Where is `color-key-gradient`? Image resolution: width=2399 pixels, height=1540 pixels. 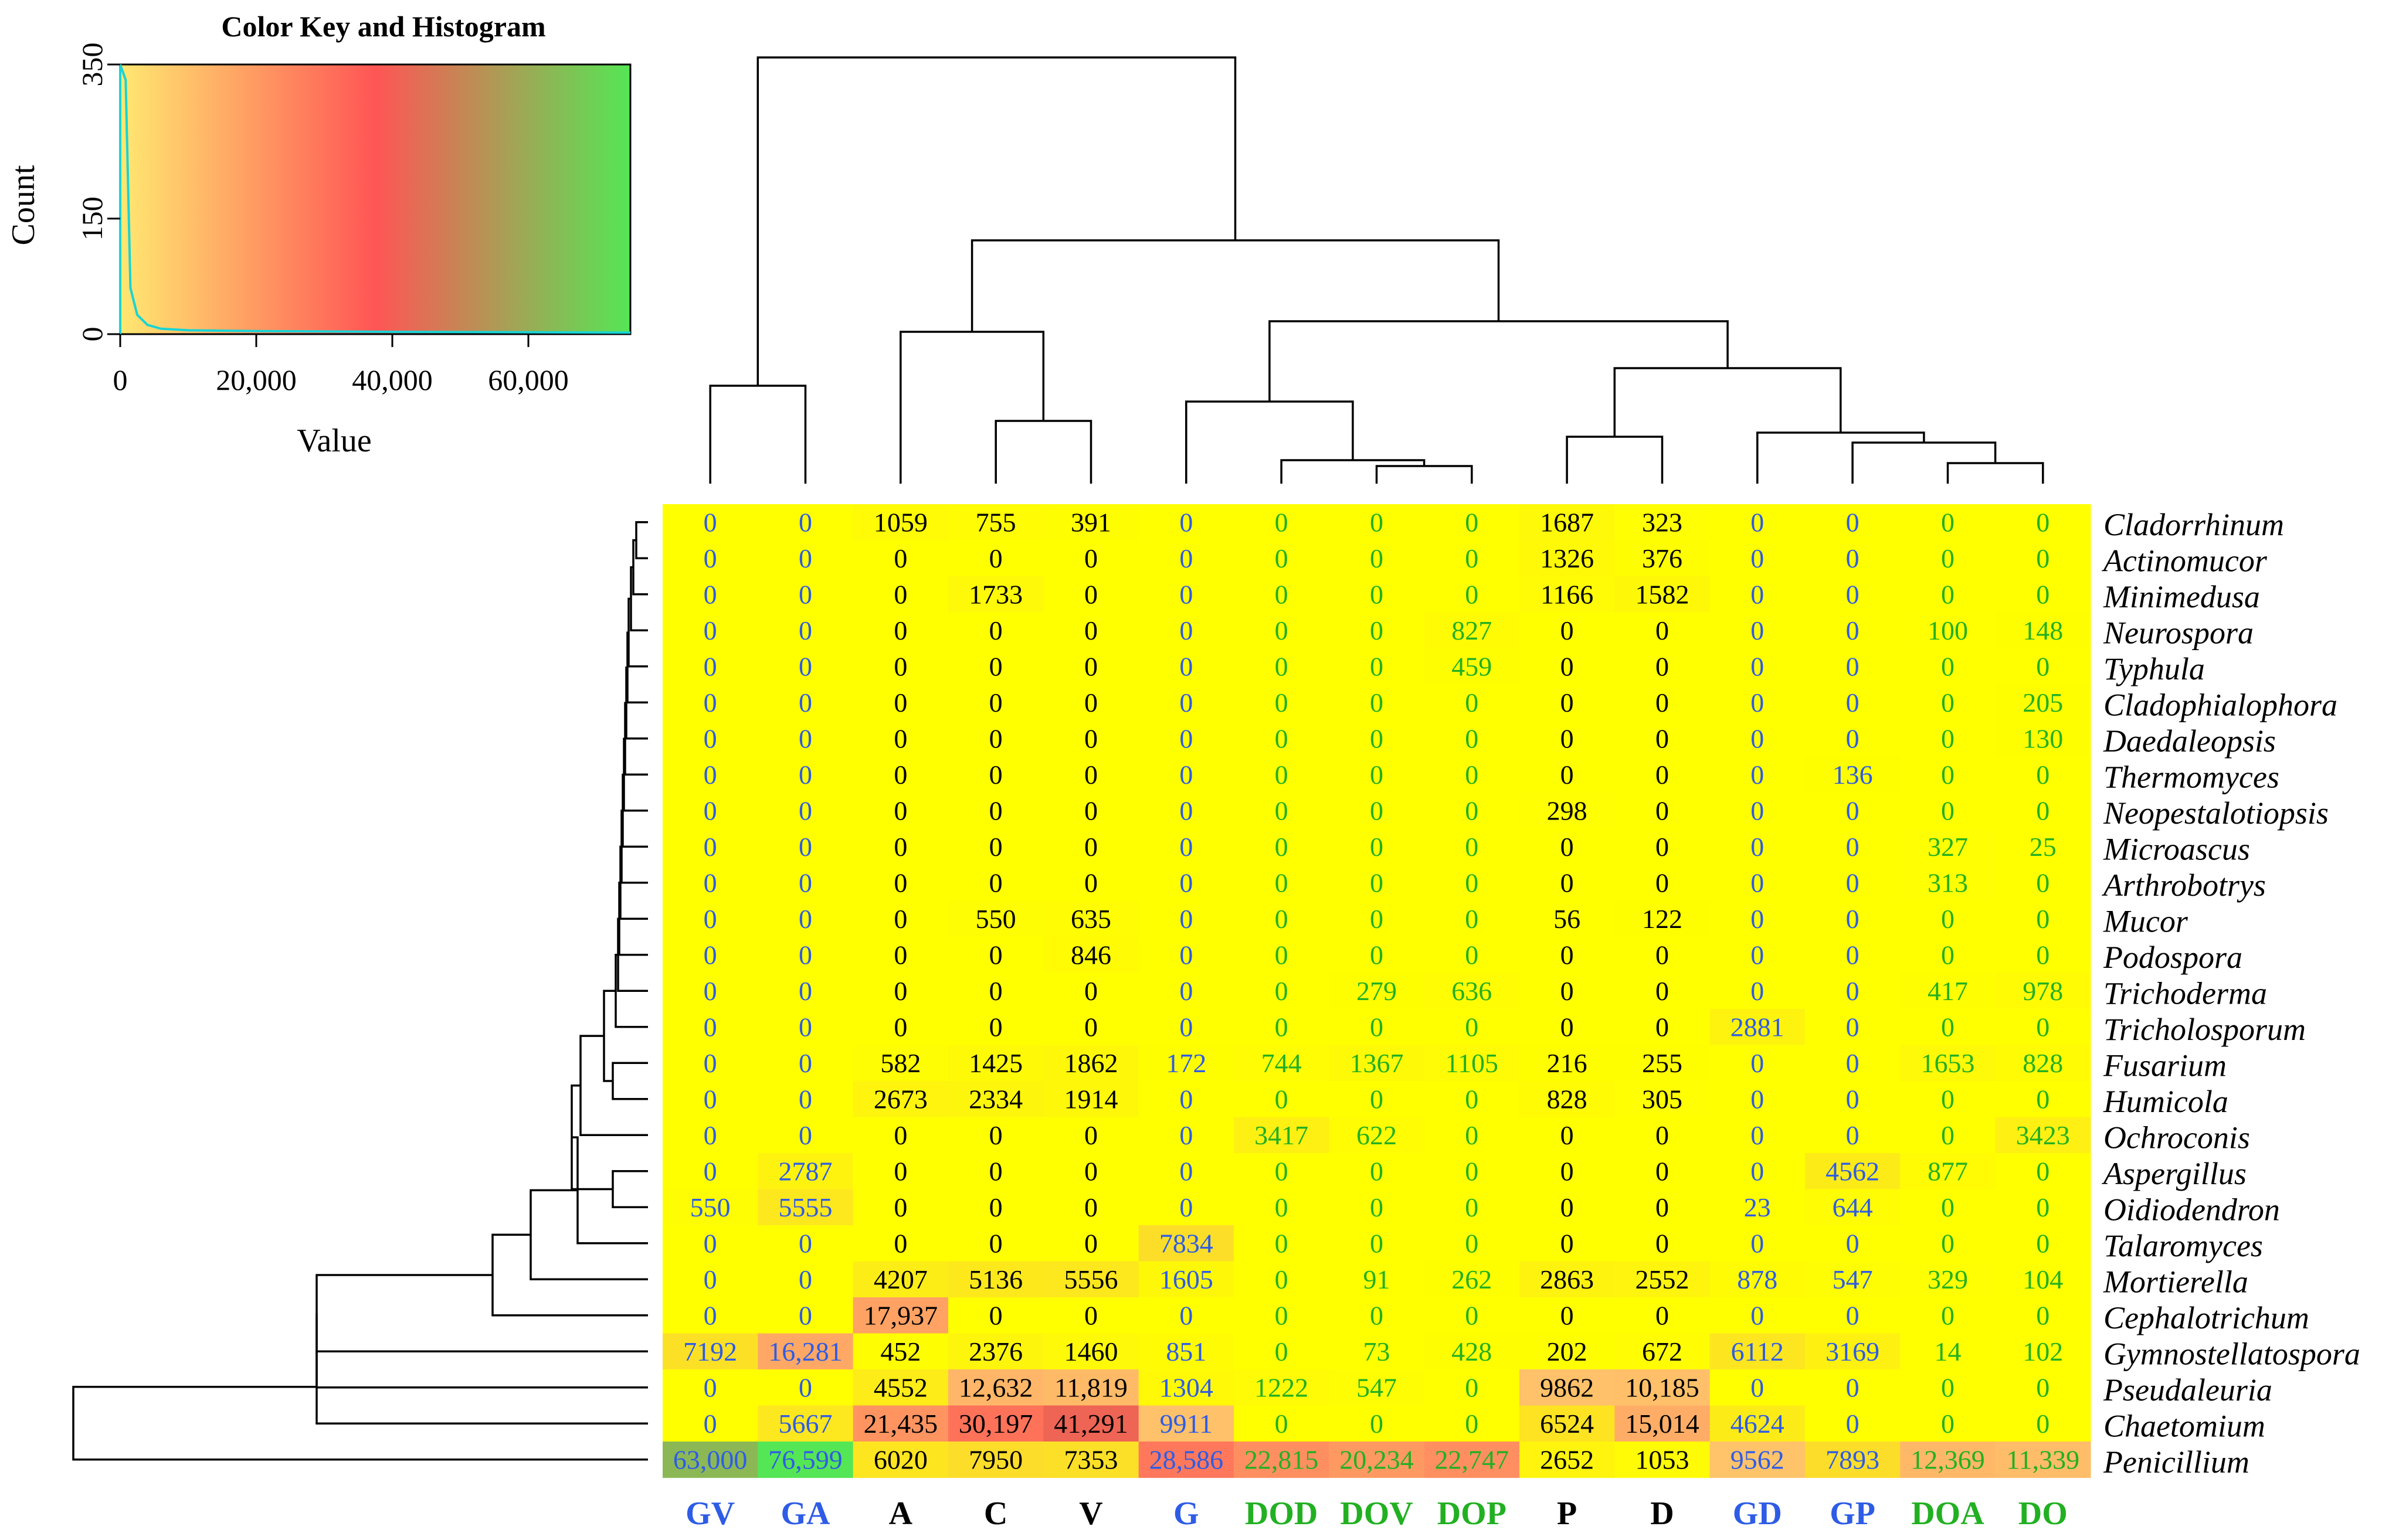 color-key-gradient is located at coordinates (375, 199).